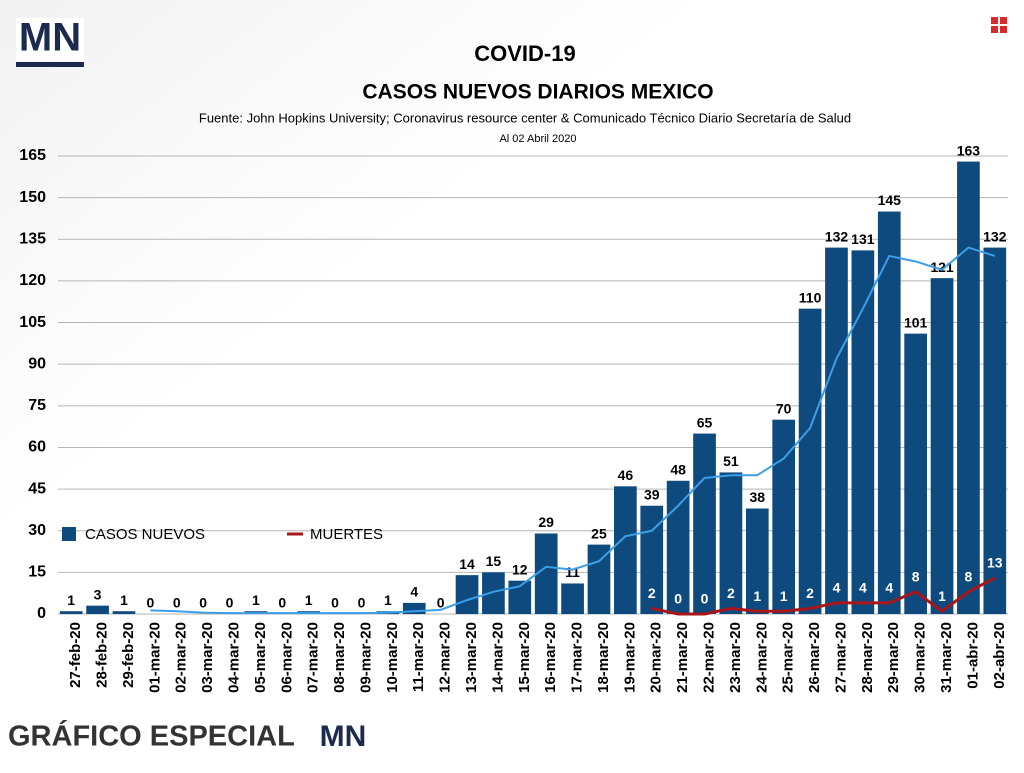 This screenshot has width=1024, height=773. I want to click on data-label: 2, so click(810, 593).